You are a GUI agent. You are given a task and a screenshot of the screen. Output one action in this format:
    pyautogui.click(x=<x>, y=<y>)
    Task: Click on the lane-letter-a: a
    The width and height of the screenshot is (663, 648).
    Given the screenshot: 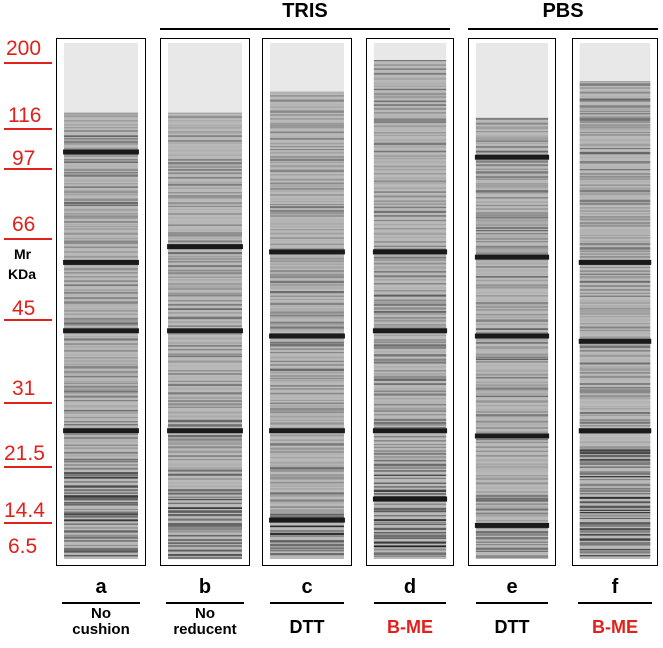 What is the action you would take?
    pyautogui.click(x=101, y=587)
    